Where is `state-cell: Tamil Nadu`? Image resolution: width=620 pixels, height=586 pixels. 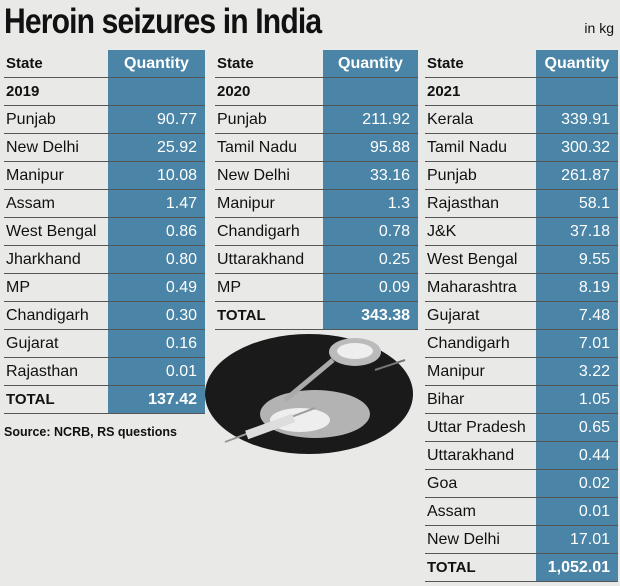 state-cell: Tamil Nadu is located at coordinates (257, 147).